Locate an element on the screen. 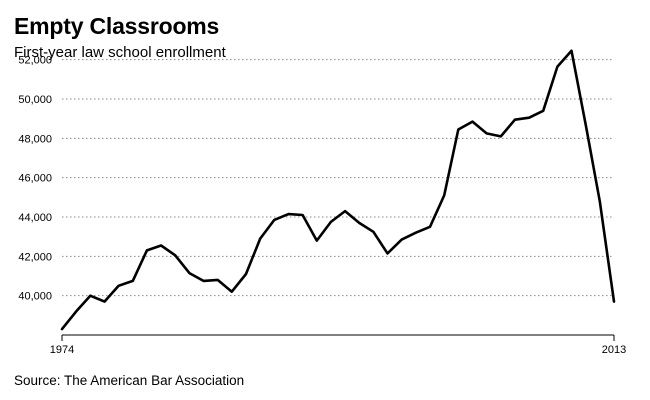 The image size is (650, 400). y-tick-label: 42,000 is located at coordinates (35, 257).